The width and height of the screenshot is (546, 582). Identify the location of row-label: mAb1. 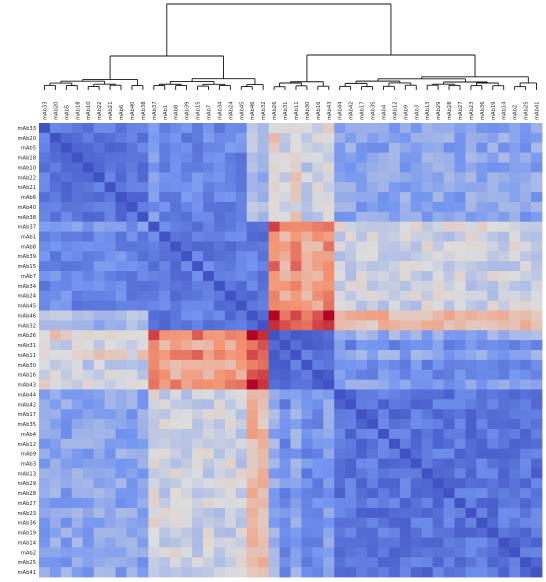
(28, 238).